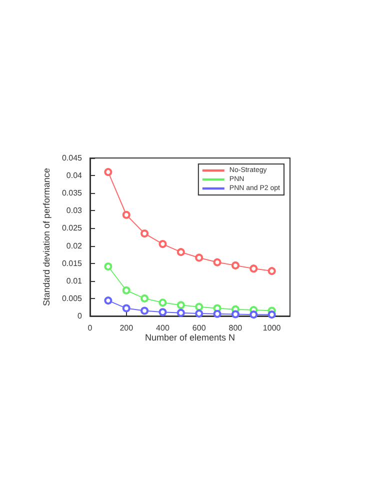 The image size is (372, 481). What do you see at coordinates (90, 328) in the screenshot?
I see `x-tick-label: 0` at bounding box center [90, 328].